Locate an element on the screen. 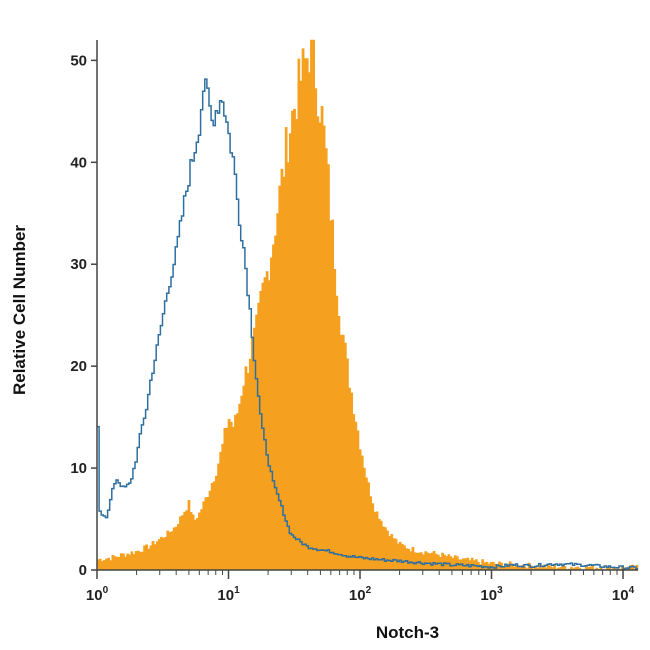 This screenshot has width=650, height=650. x-tick-exponent: 2 is located at coordinates (369, 590).